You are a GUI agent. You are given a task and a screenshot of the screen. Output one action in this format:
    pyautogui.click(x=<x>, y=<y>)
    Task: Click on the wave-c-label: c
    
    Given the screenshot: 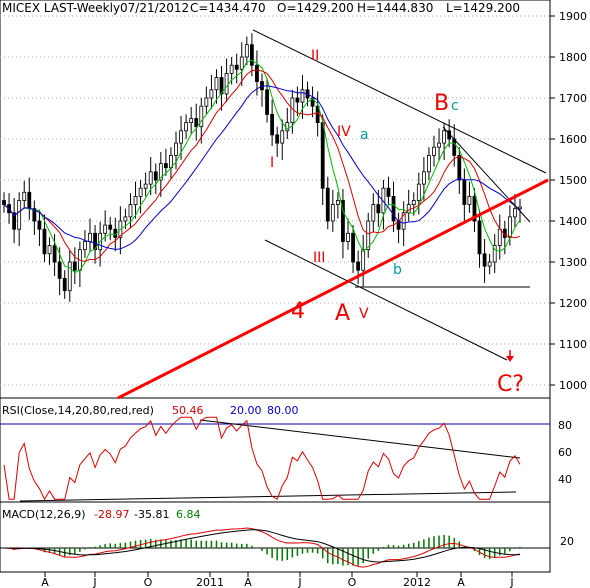 What is the action you would take?
    pyautogui.click(x=455, y=106)
    